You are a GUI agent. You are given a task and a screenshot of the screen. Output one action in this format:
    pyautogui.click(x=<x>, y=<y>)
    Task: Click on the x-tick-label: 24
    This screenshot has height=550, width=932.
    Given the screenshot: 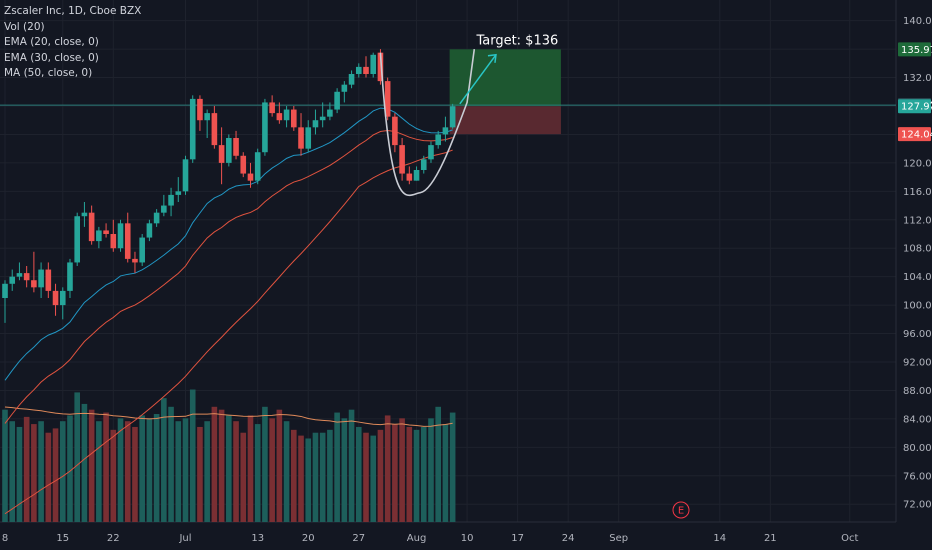 What is the action you would take?
    pyautogui.click(x=568, y=538)
    